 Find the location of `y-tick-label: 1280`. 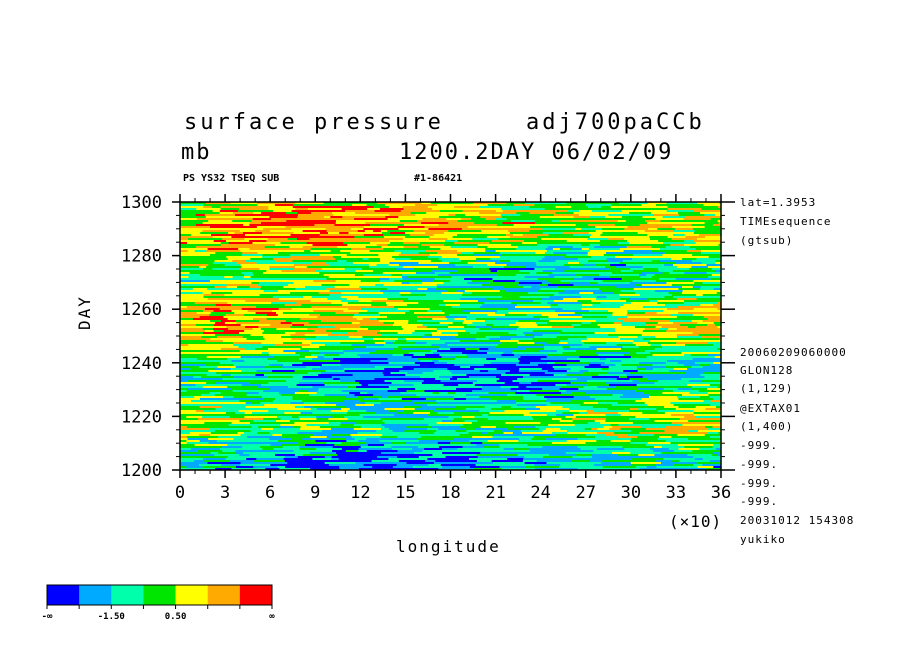

y-tick-label: 1280 is located at coordinates (141, 257).